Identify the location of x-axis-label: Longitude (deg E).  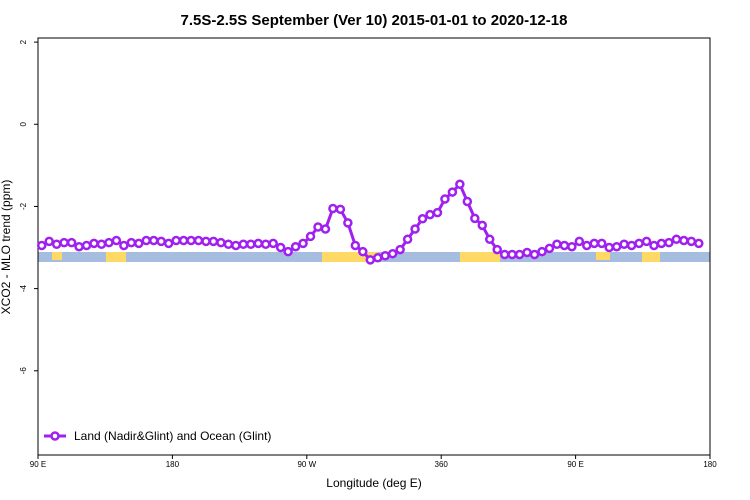
(373, 483).